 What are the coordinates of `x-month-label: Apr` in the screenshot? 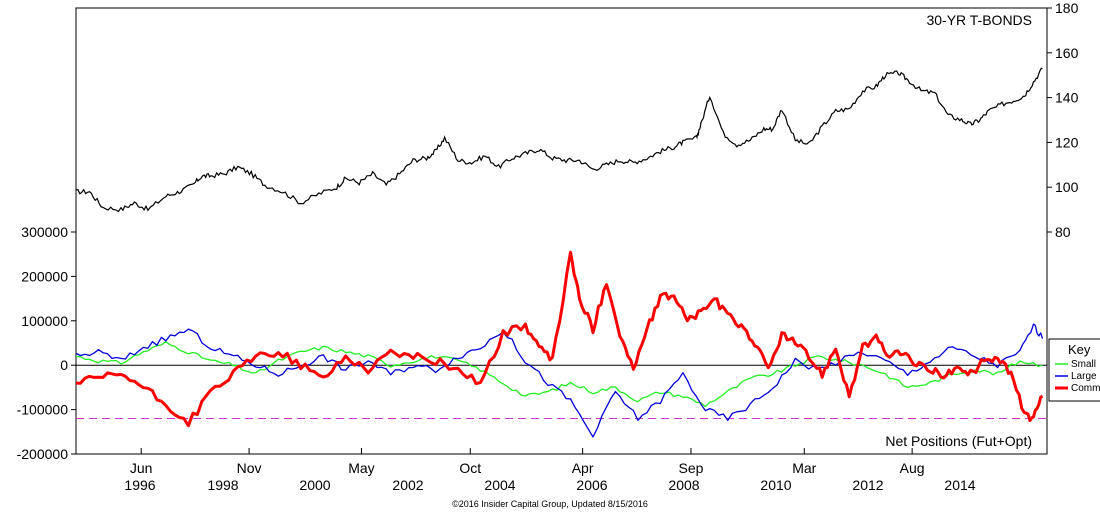 It's located at (583, 468).